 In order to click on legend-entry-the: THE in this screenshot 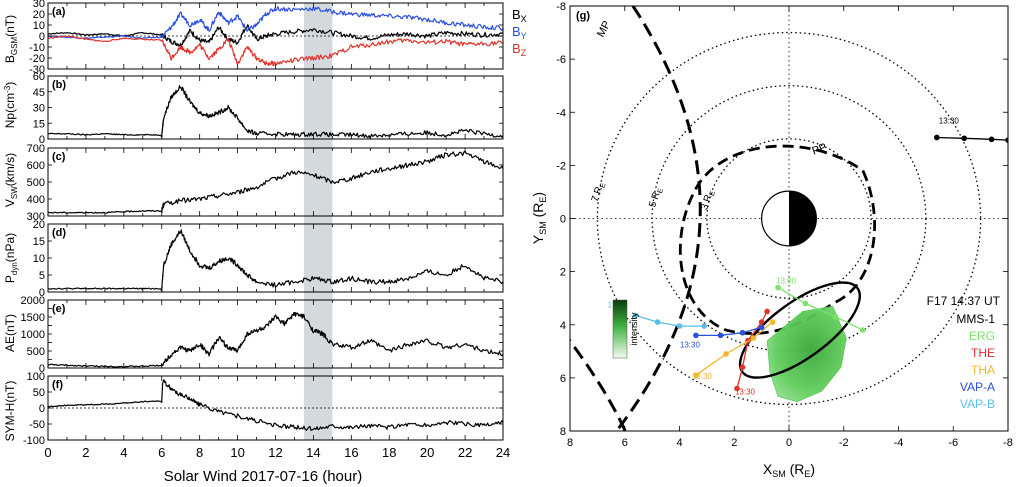, I will do `click(983, 353)`.